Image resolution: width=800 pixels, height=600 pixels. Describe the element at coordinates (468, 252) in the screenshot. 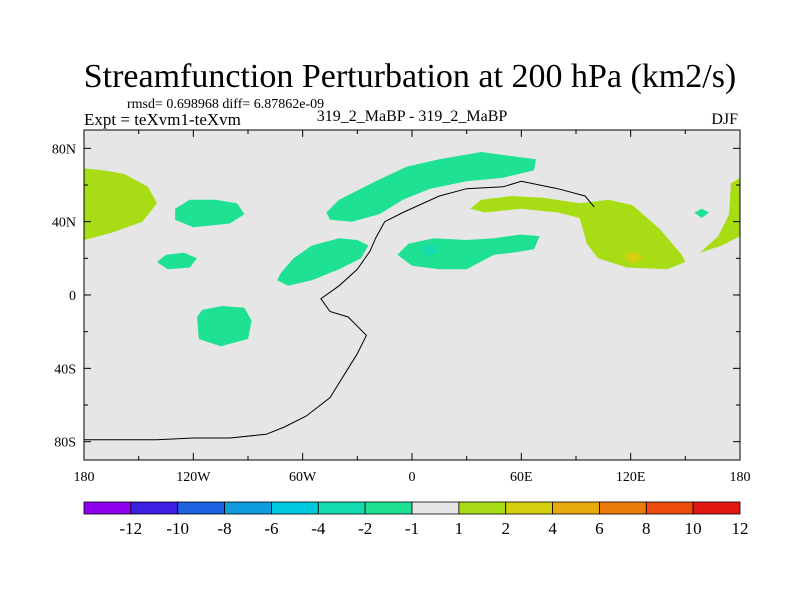

I see `contour-region-africa-asia-band` at that location.